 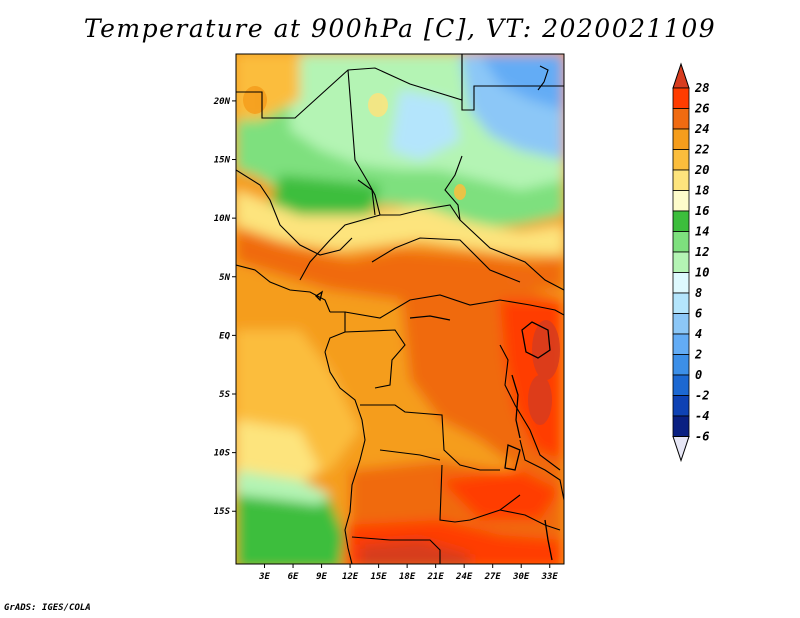 What do you see at coordinates (702, 191) in the screenshot?
I see `colorbar-label: 18` at bounding box center [702, 191].